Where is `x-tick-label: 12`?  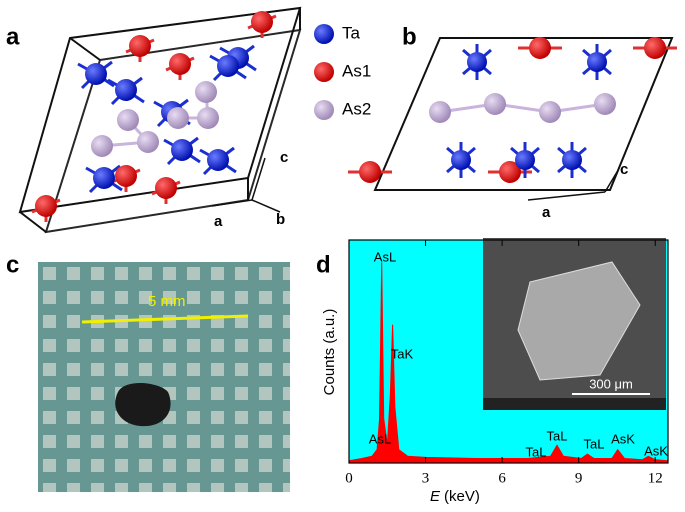 x-tick-label: 12 is located at coordinates (655, 478).